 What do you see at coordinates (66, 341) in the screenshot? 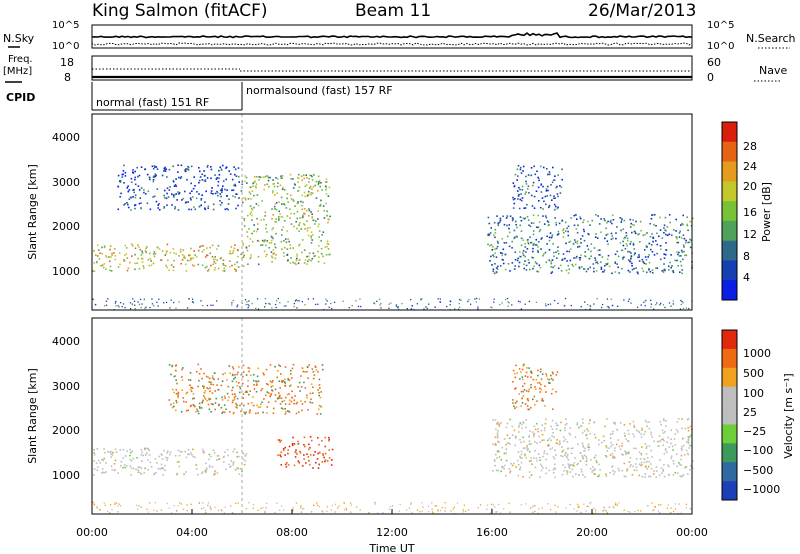
I see `velocity-ytick-4000: 4000` at bounding box center [66, 341].